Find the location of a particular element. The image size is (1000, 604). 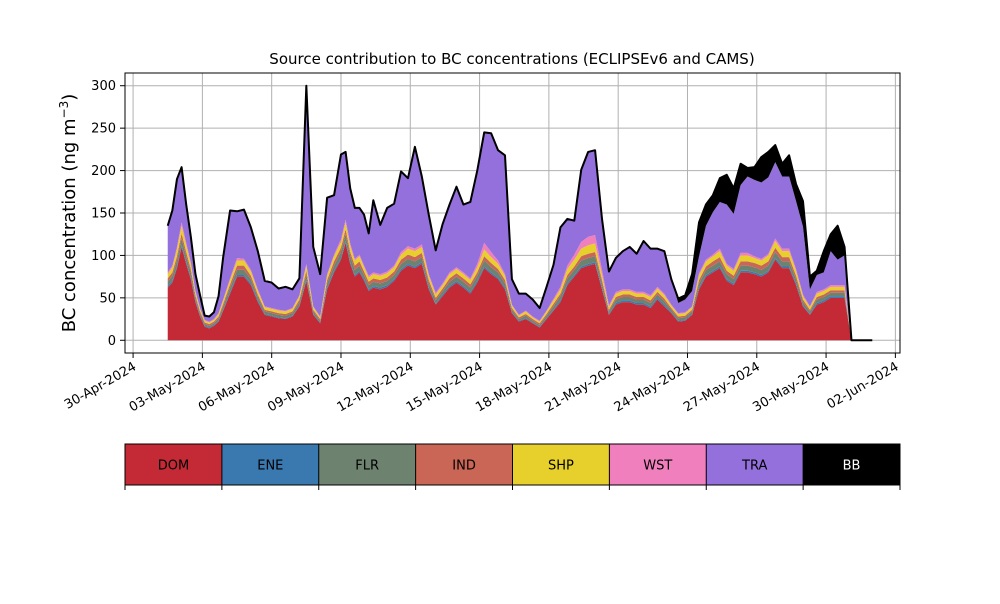

x-tick-label: 15-May-2024 is located at coordinates (445, 387).